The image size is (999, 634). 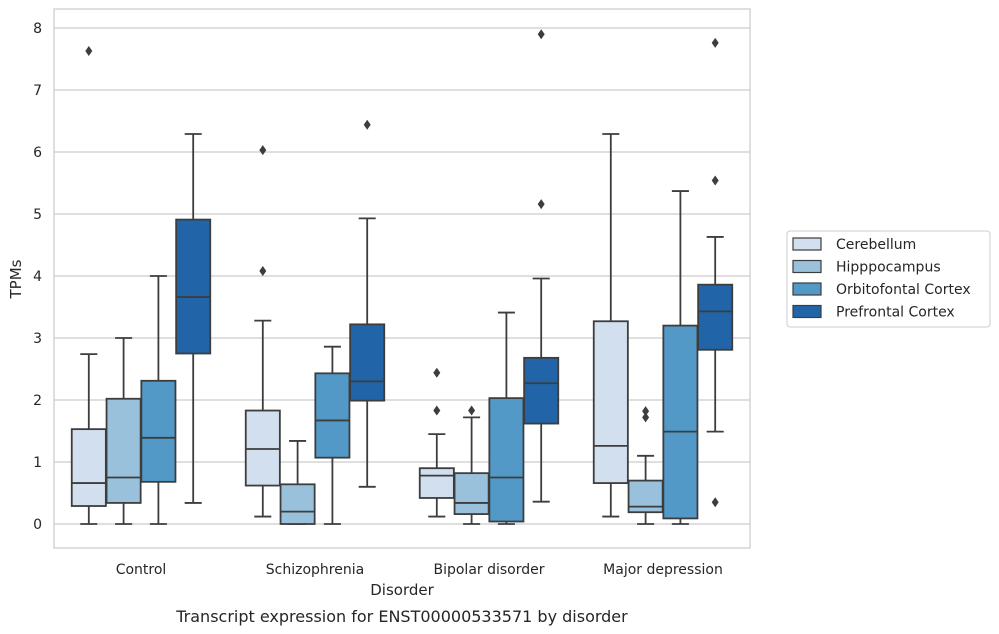 I want to click on box-orbitofontal-cortex-control, so click(x=158, y=400).